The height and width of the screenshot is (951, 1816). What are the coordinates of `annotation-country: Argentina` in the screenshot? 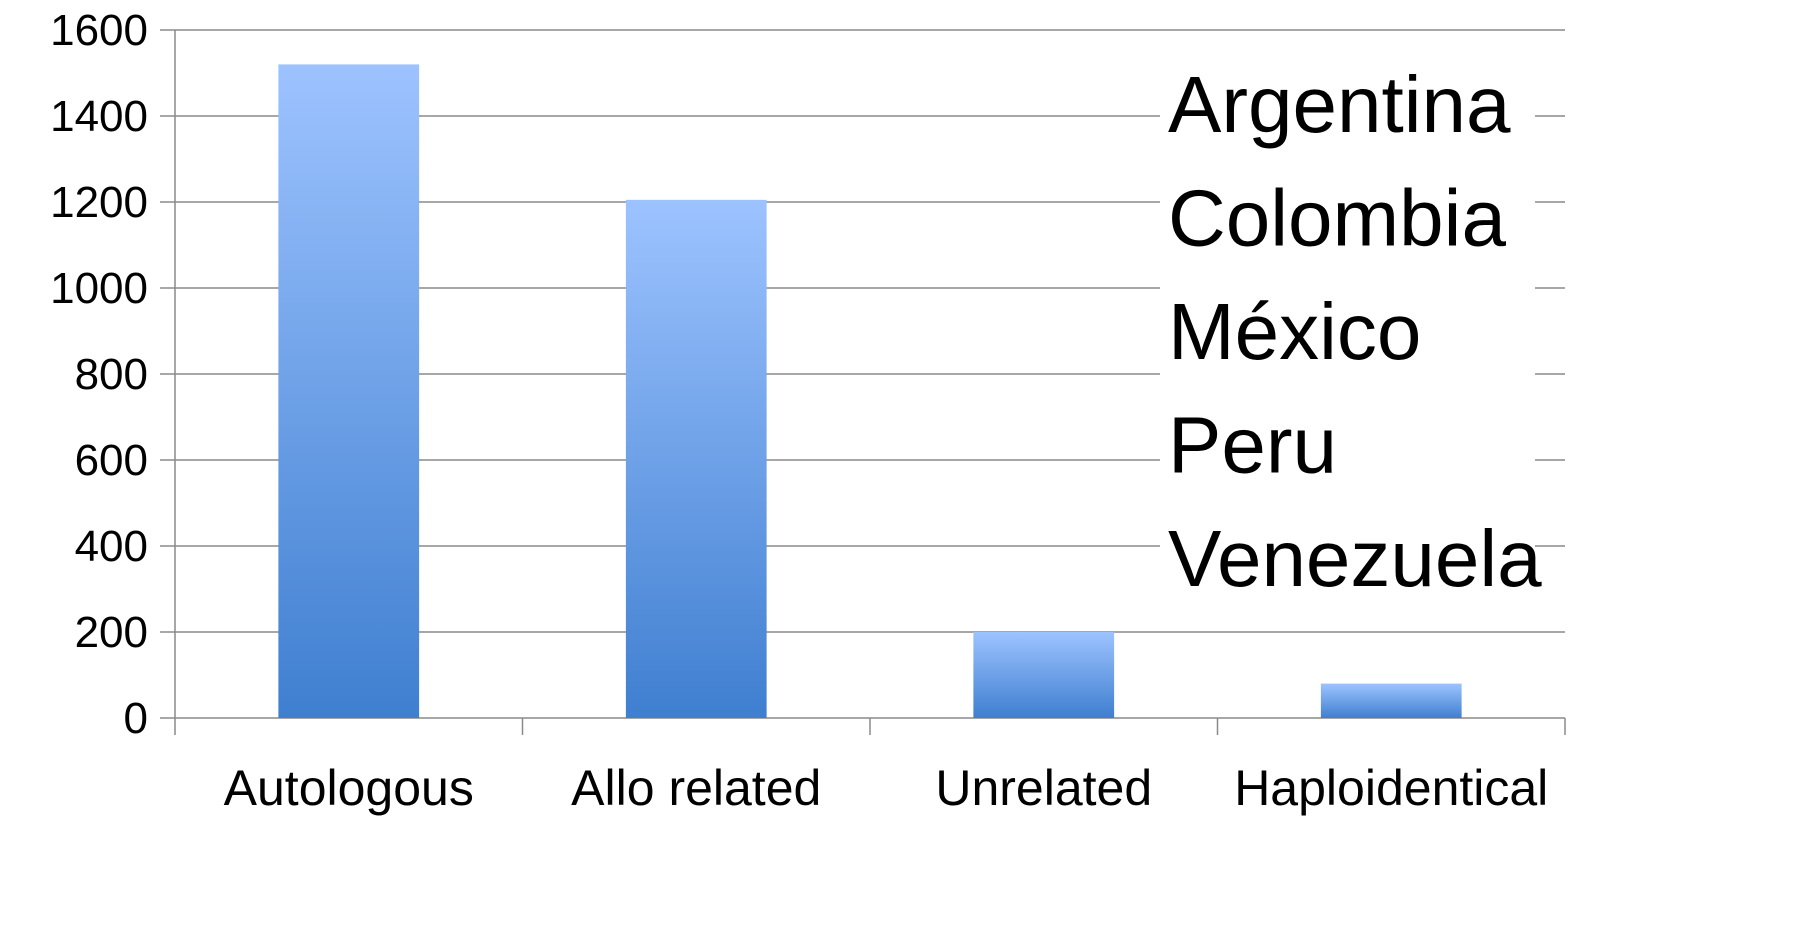 It's located at (1339, 104).